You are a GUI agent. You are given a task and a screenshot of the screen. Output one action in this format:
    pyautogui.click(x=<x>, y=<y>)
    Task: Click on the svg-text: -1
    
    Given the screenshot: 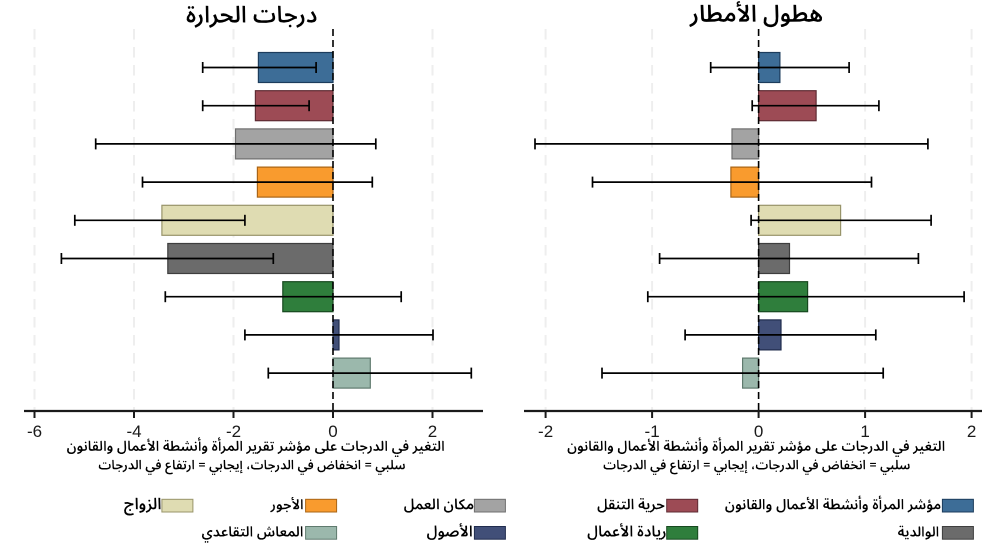 What is the action you would take?
    pyautogui.click(x=652, y=431)
    